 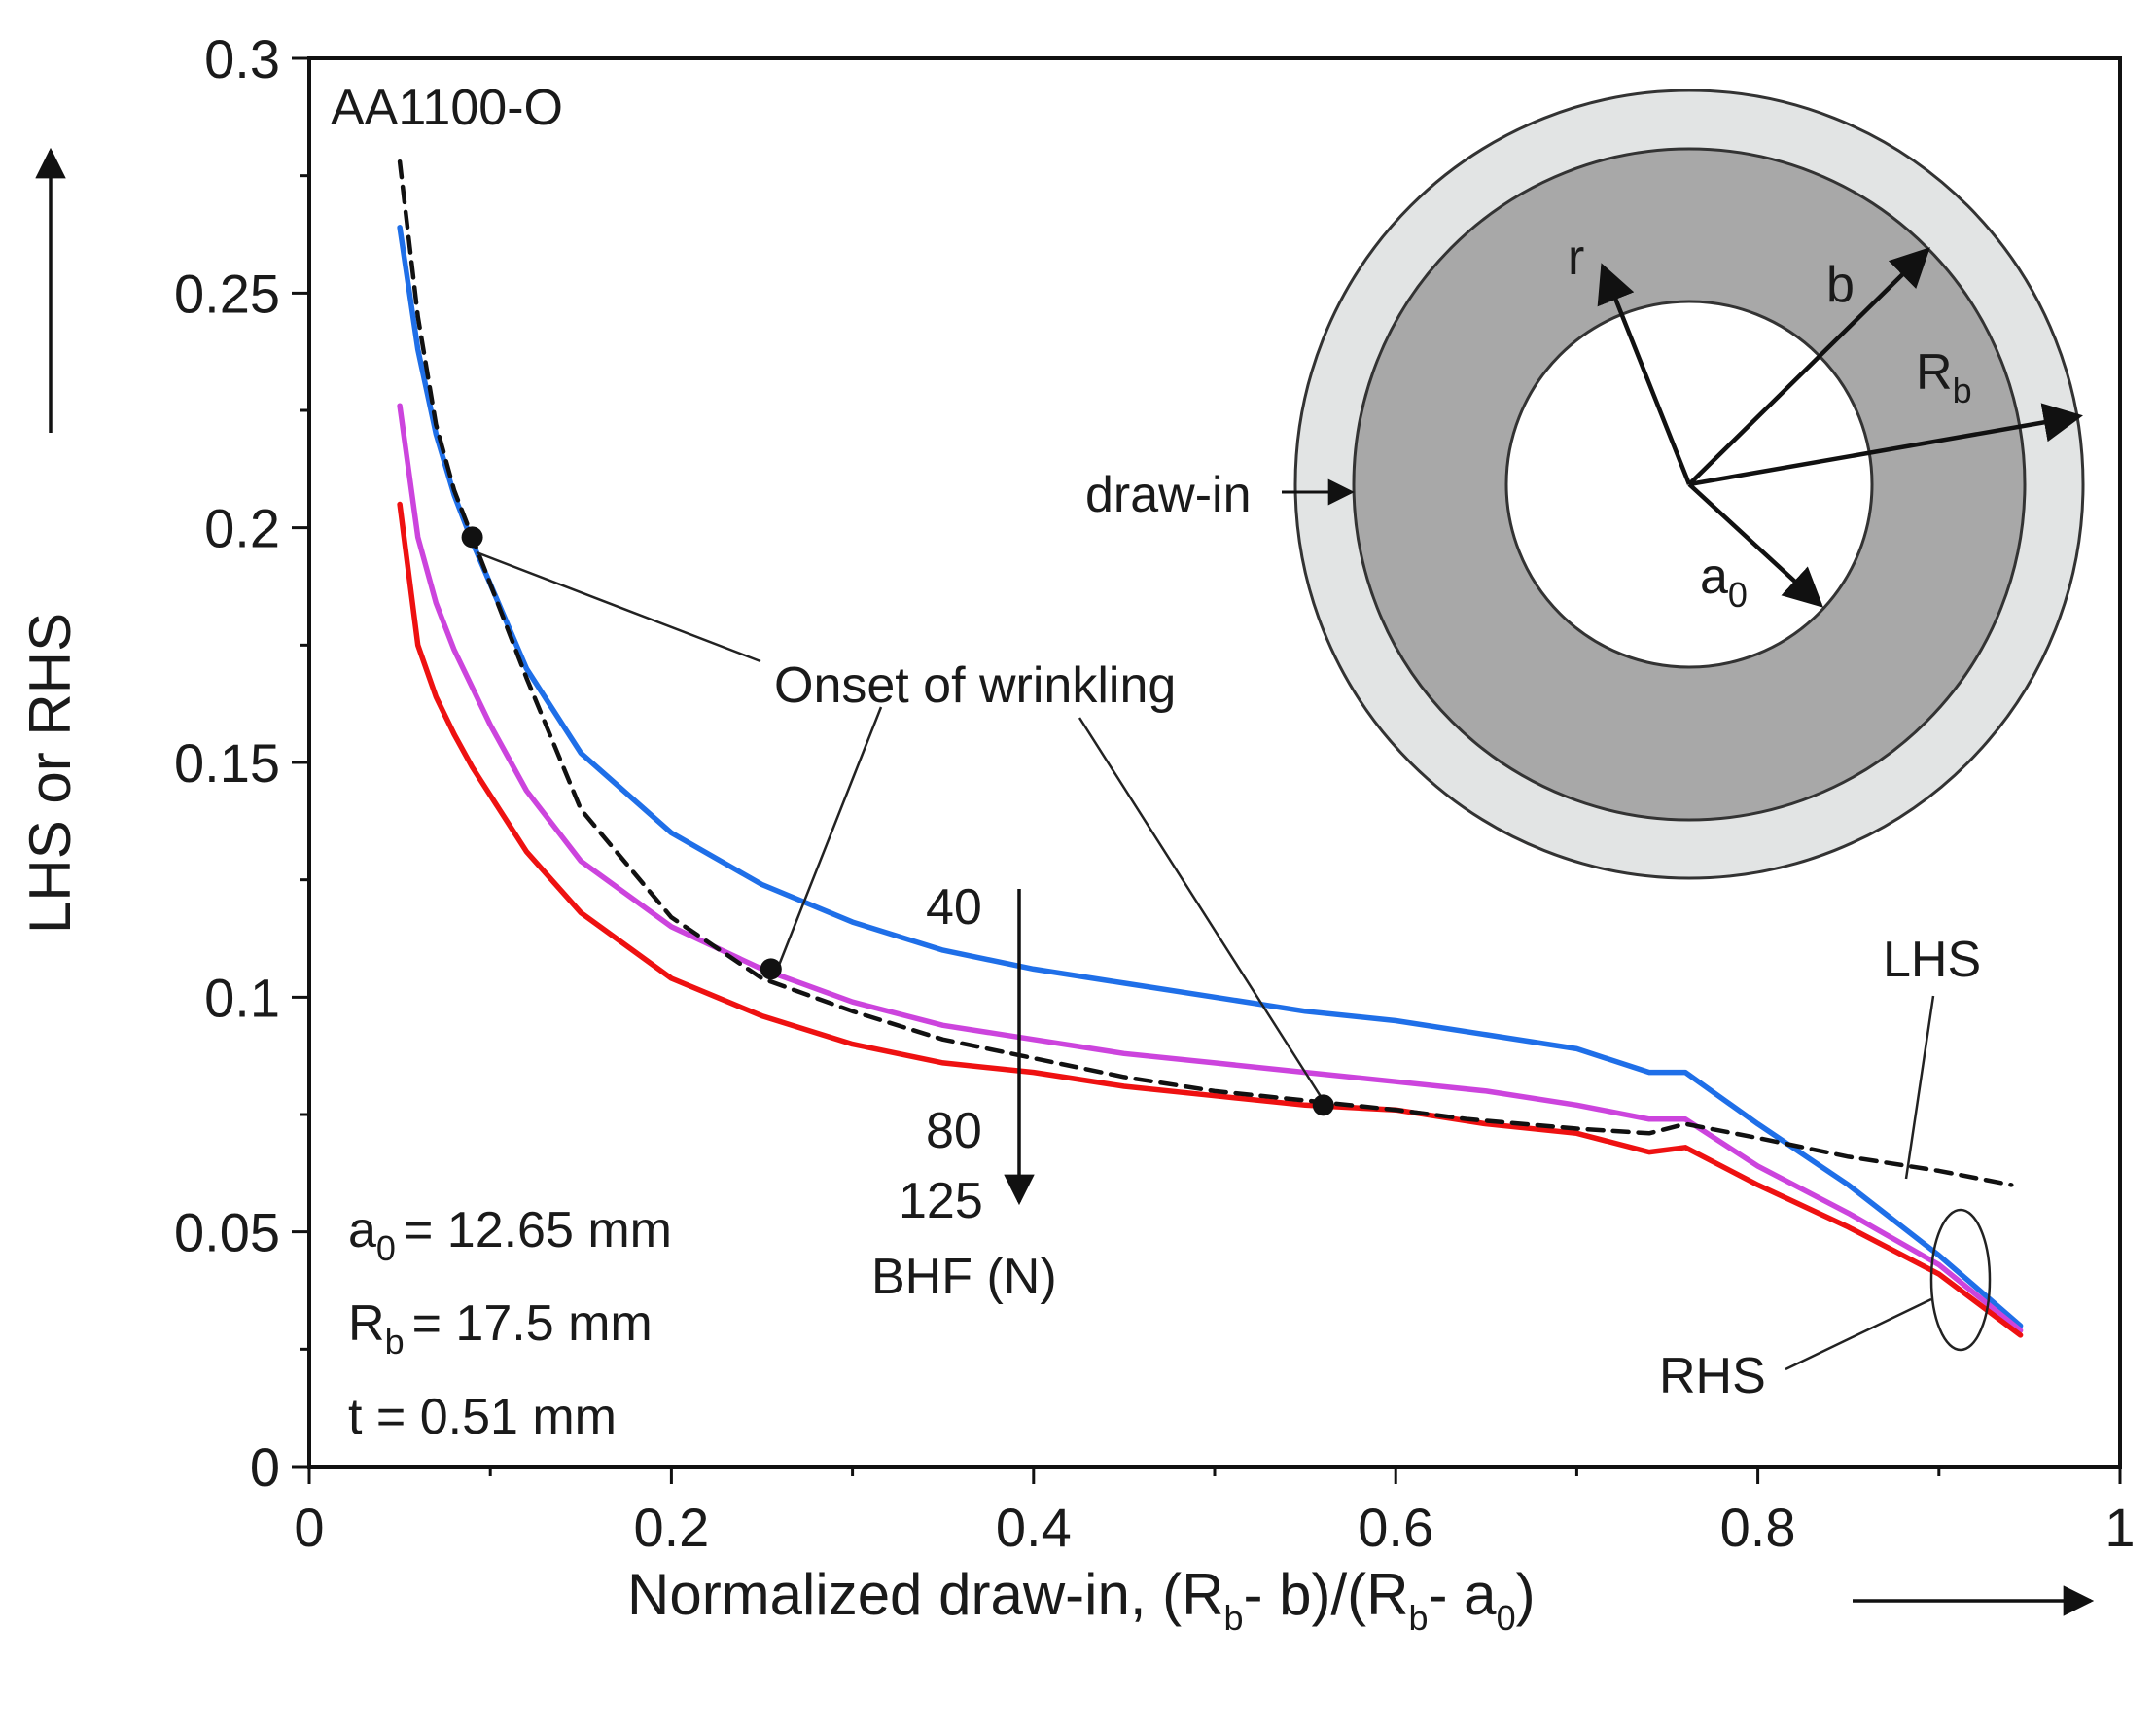 What do you see at coordinates (1841, 285) in the screenshot?
I see `inset-b-label: b` at bounding box center [1841, 285].